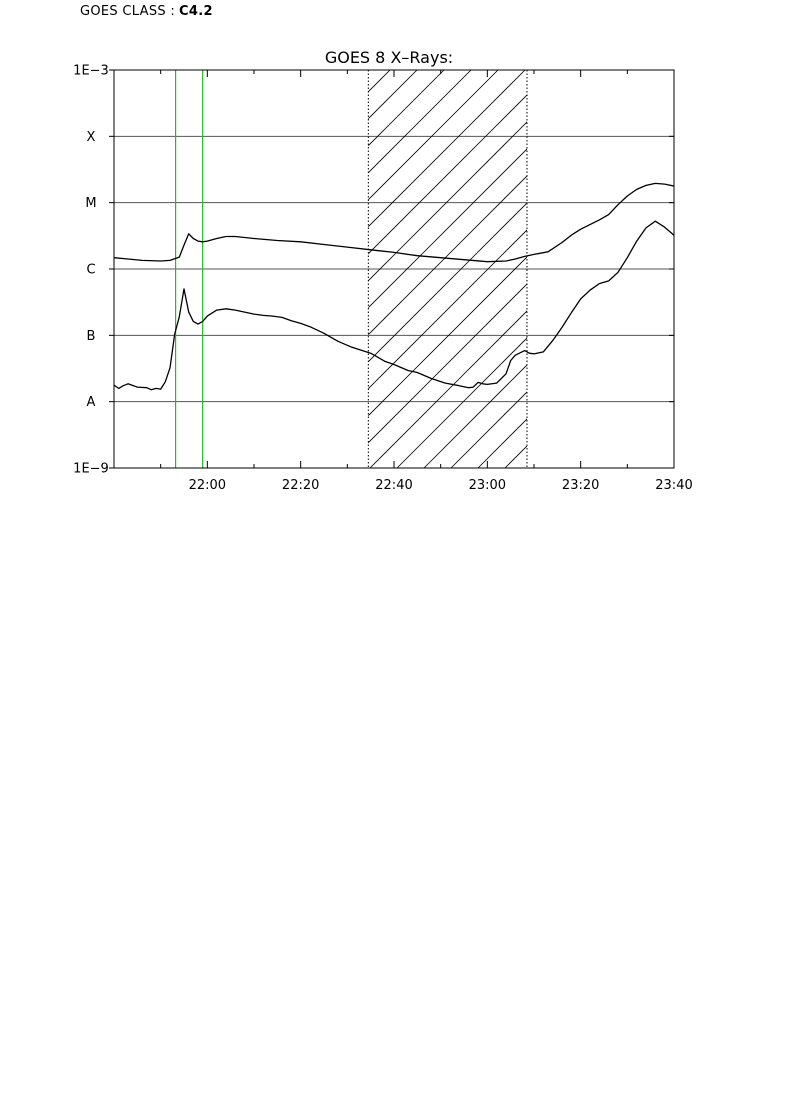 The width and height of the screenshot is (790, 1118). I want to click on x-tick-label-0: 22:00, so click(207, 485).